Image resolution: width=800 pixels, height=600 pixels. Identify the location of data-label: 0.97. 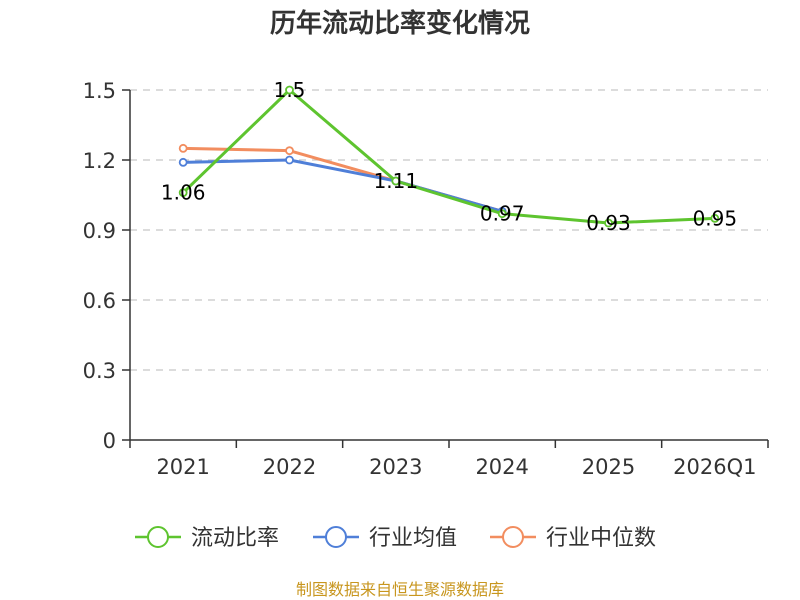
(502, 214).